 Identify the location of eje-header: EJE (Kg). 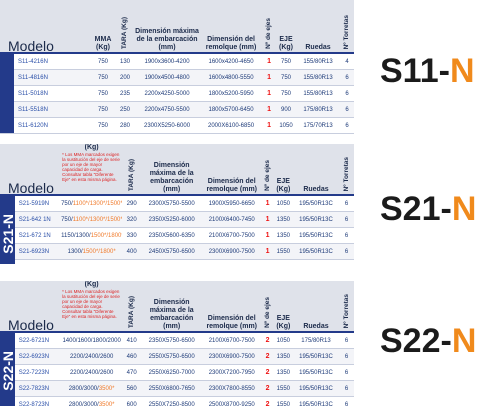
(283, 169).